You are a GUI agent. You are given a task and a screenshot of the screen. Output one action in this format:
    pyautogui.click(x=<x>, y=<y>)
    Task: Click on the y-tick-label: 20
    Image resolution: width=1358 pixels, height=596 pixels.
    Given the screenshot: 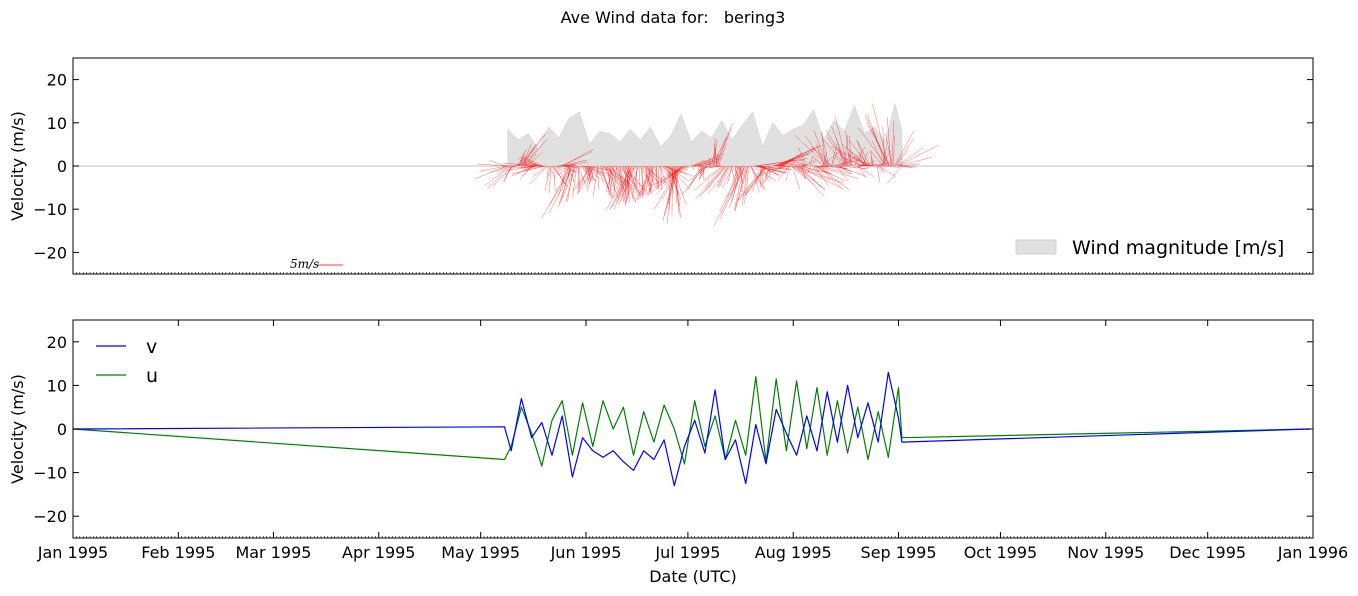 What is the action you would take?
    pyautogui.click(x=57, y=80)
    